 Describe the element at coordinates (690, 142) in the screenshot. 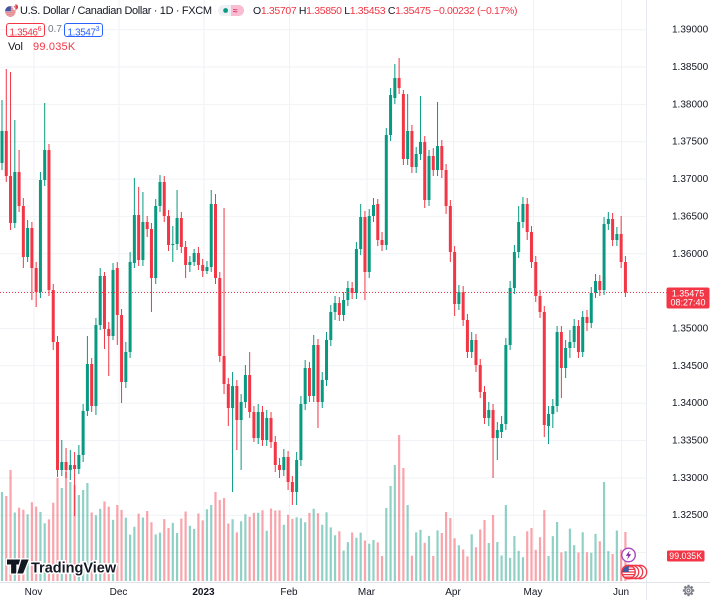

I see `svg-text: 1.37500` at that location.